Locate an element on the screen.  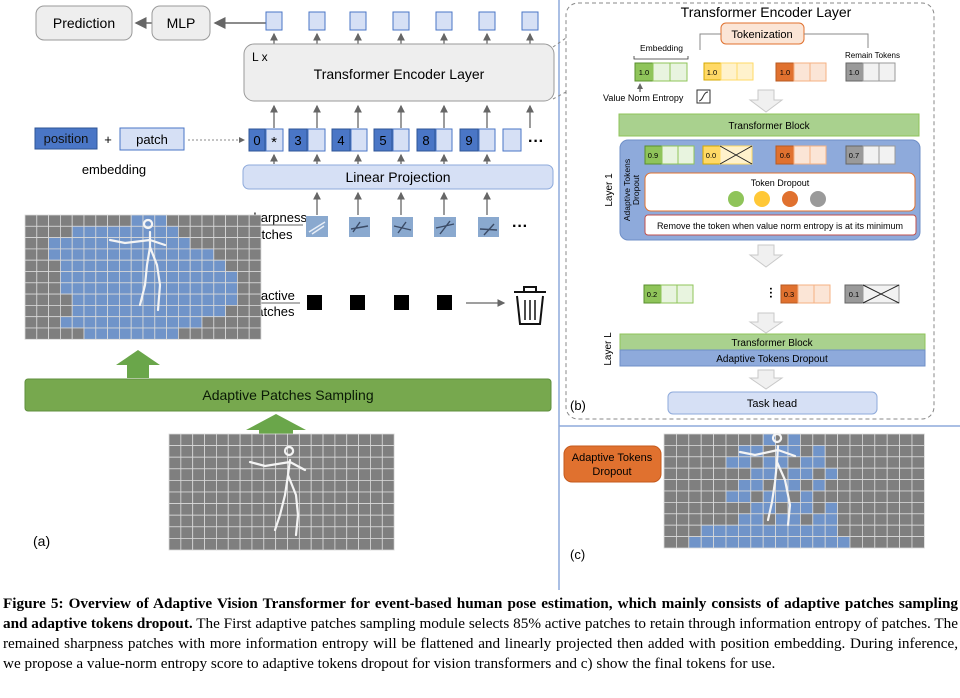
task-head-box is located at coordinates (772, 403).